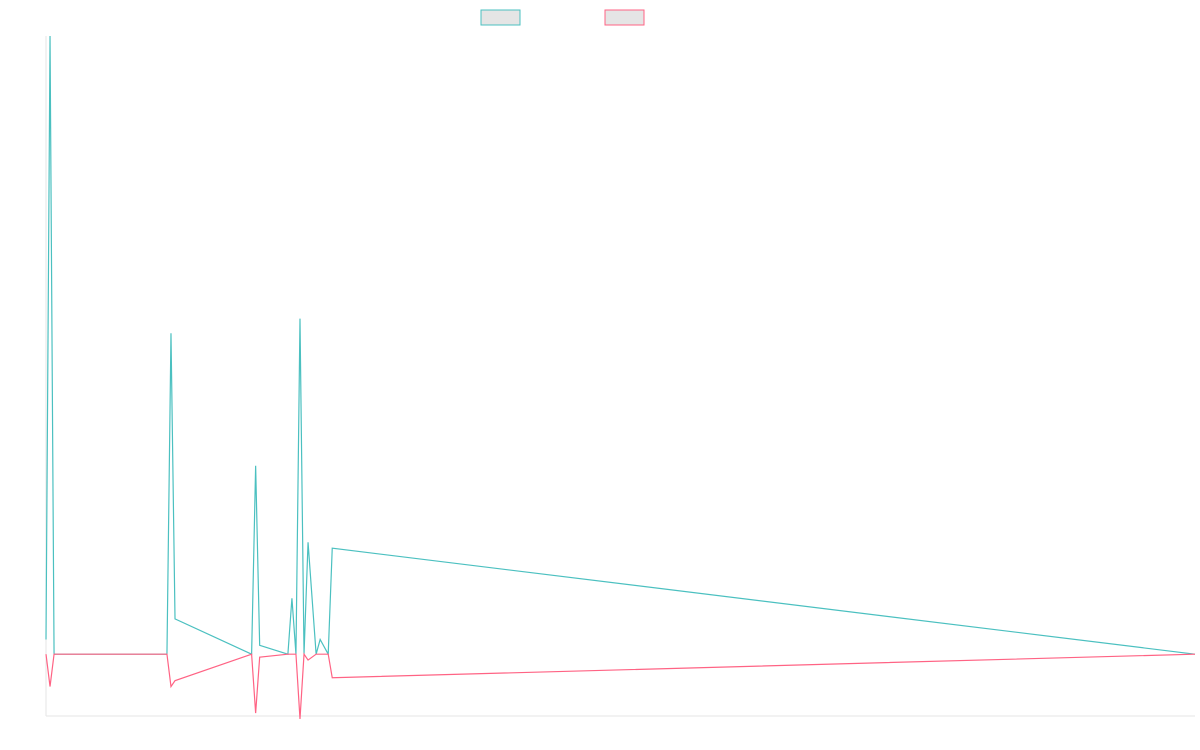 The height and width of the screenshot is (750, 1200). Describe the element at coordinates (562, 17) in the screenshot. I see `legend` at that location.